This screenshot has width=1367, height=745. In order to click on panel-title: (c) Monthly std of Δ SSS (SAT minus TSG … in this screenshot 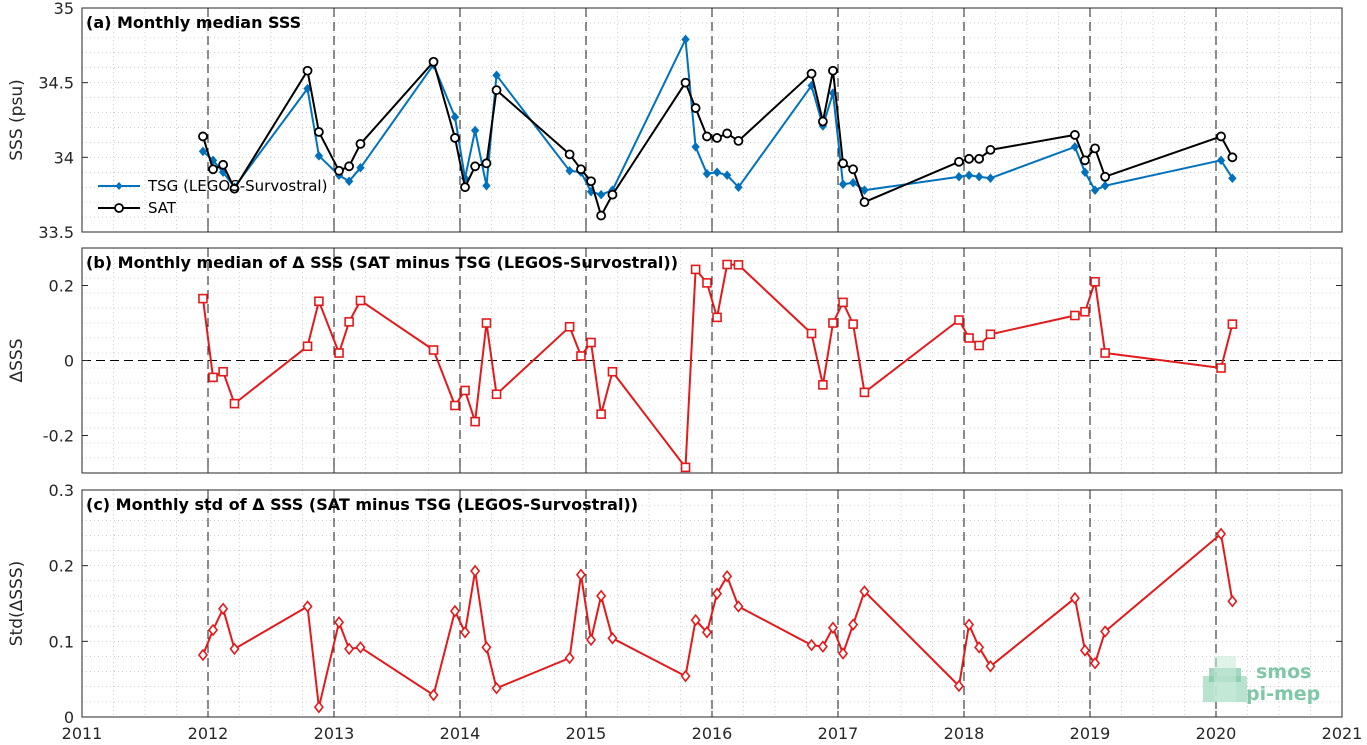, I will do `click(362, 504)`.